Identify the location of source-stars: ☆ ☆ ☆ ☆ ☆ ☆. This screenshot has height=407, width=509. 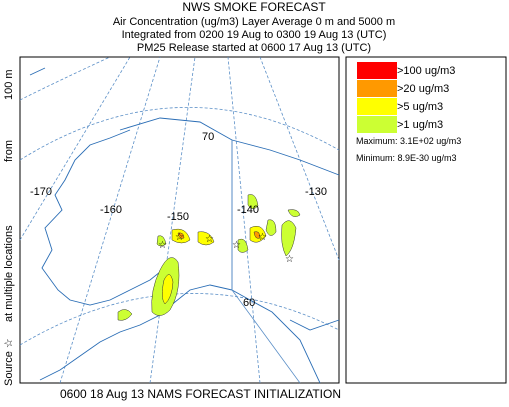
(226, 248).